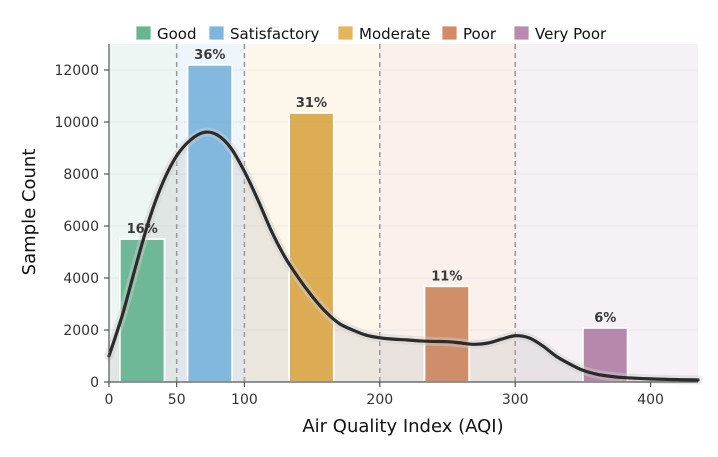 The height and width of the screenshot is (457, 718). I want to click on bar-satisfactory, so click(210, 223).